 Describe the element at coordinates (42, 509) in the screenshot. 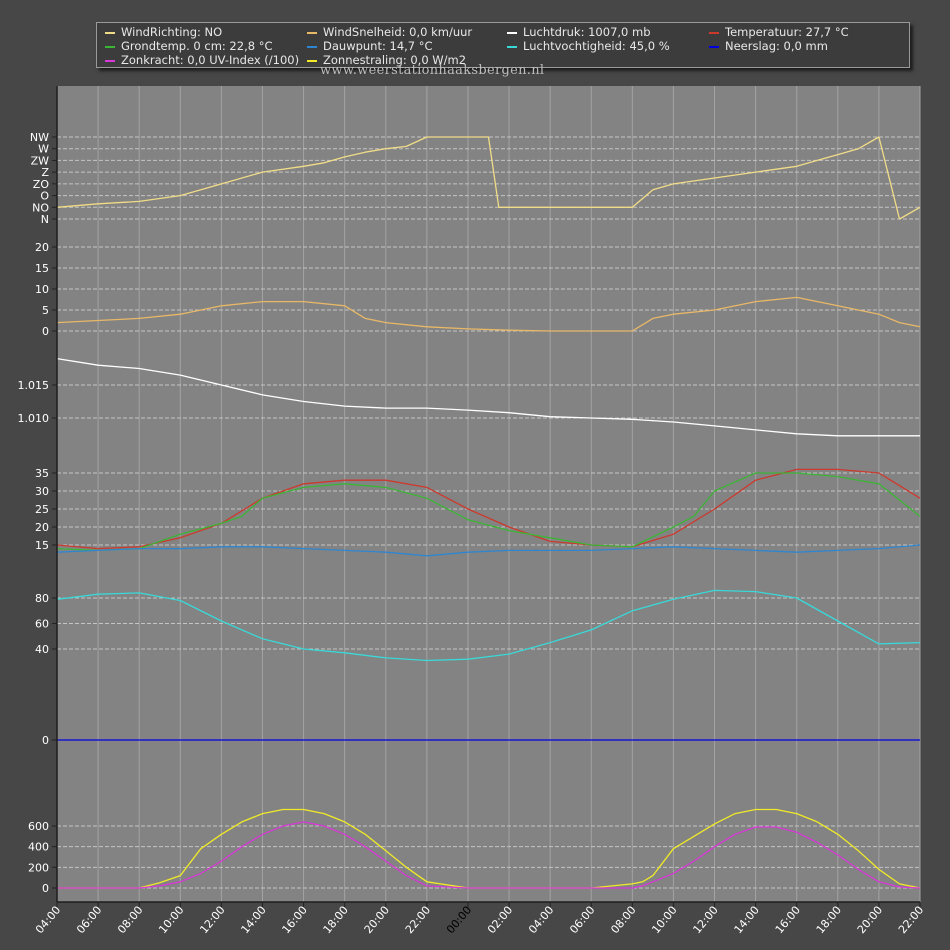

I see `y-tick-label: 25` at that location.